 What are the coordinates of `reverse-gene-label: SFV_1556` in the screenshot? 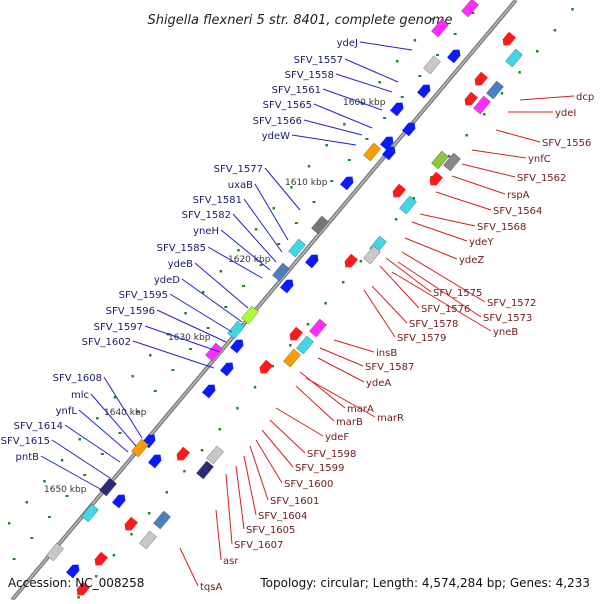 It's located at (566, 143).